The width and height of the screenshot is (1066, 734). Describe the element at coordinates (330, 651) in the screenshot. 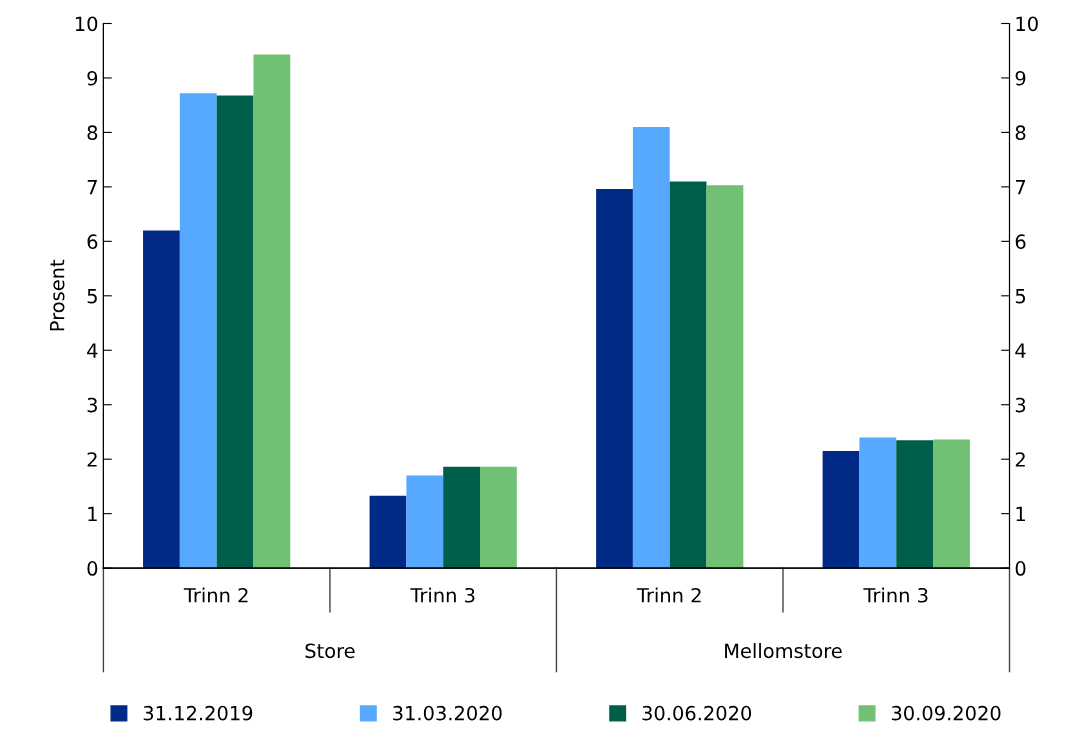

I see `text: Store` at that location.